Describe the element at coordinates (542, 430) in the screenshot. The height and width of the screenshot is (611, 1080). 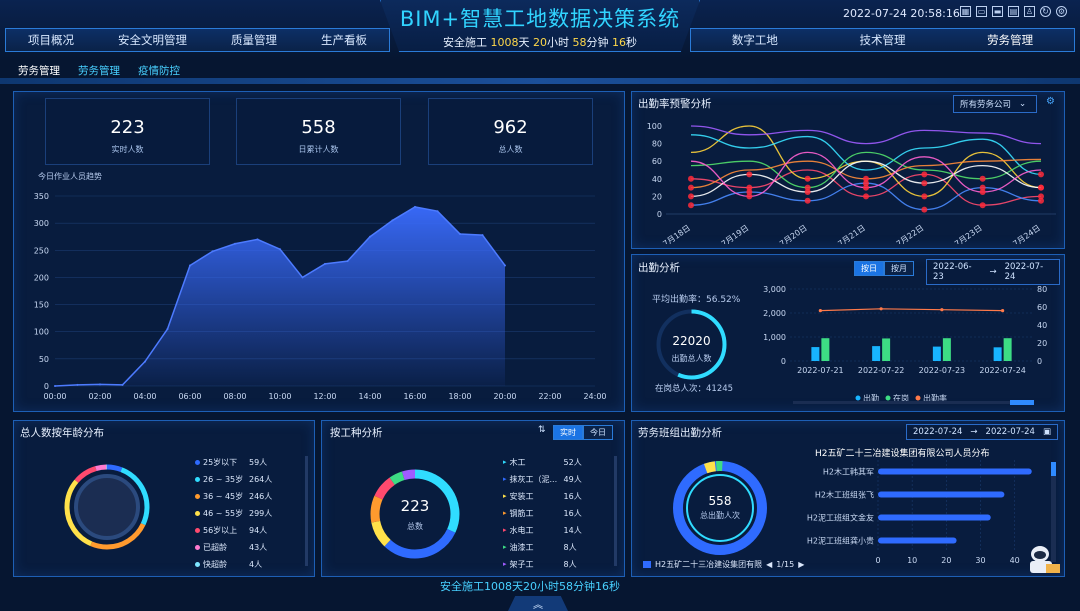
I see `sort-icon: ⇅` at that location.